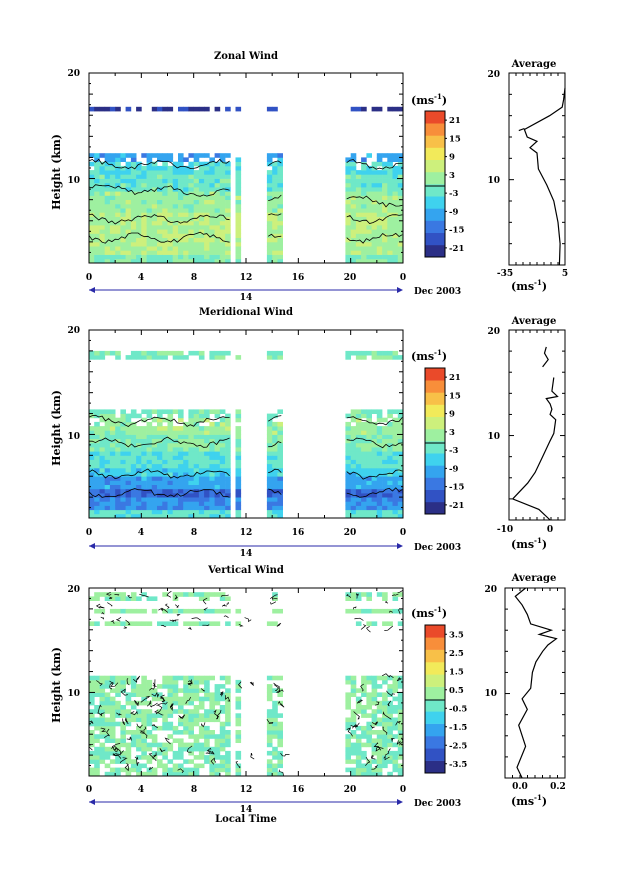  Describe the element at coordinates (403, 278) in the screenshot. I see `x-tick-label: 0` at that location.